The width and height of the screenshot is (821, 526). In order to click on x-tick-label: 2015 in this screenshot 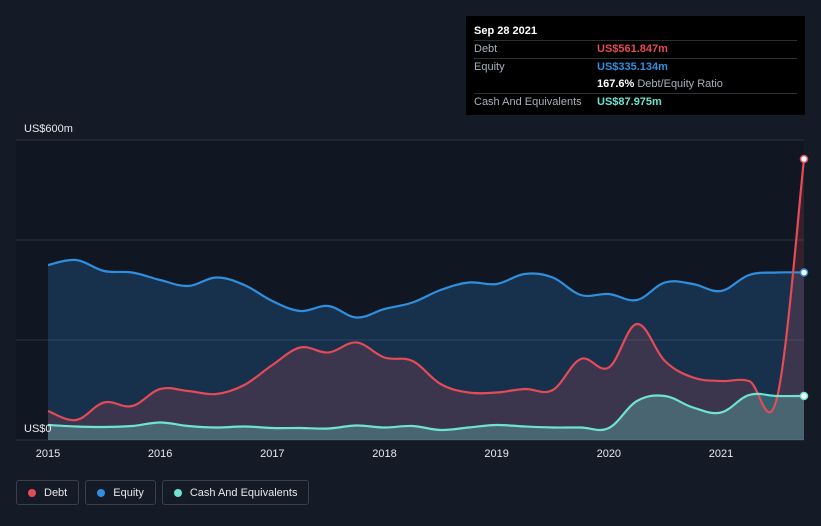, I will do `click(48, 454)`.